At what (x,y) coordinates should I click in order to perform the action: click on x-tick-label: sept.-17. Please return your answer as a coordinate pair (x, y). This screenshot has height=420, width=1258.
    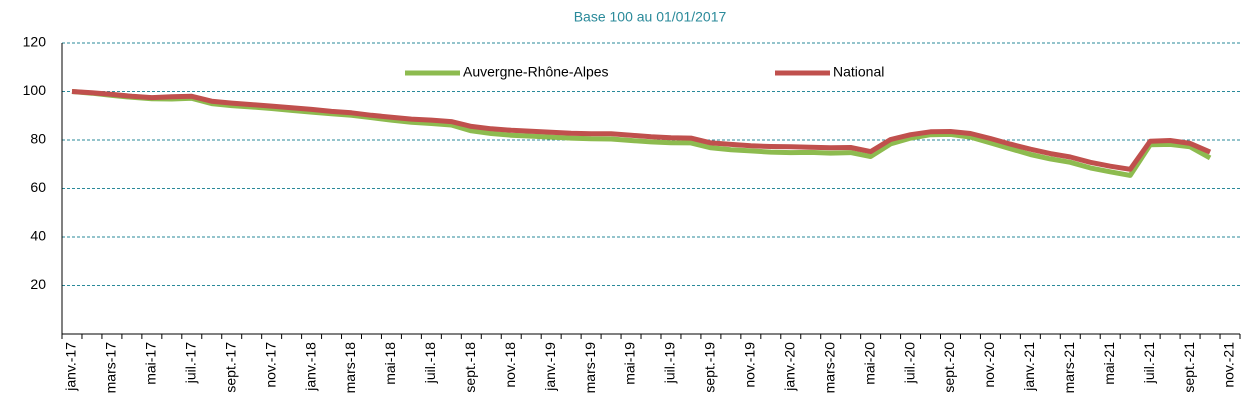
    Looking at the image, I should click on (230, 367).